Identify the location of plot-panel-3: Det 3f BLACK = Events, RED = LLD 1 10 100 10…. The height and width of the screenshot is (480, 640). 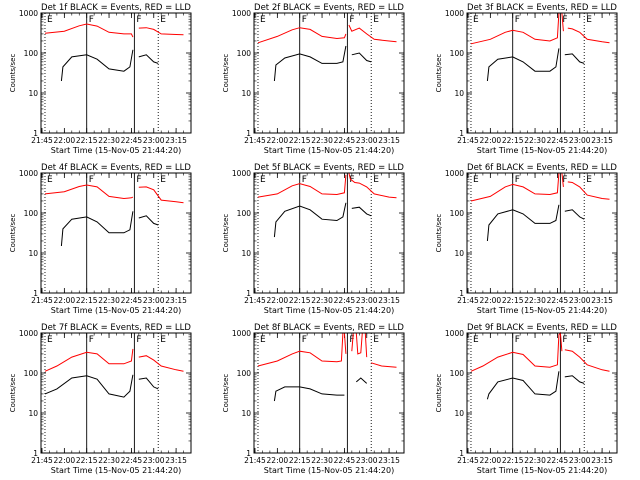
(526, 79).